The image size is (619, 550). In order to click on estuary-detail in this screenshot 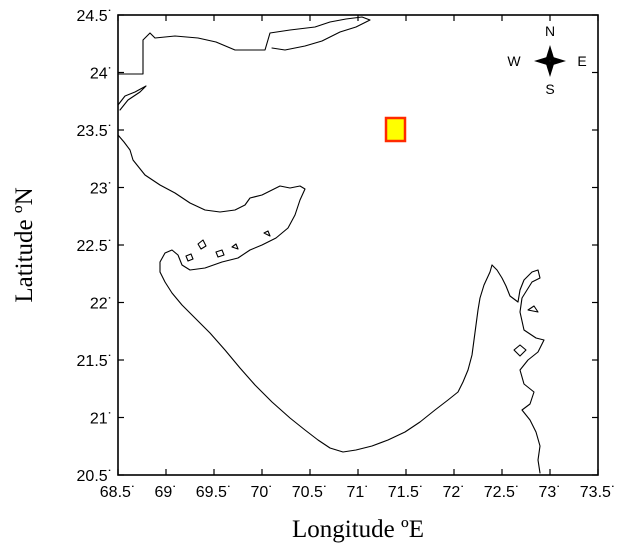, I will do `click(526, 331)`.